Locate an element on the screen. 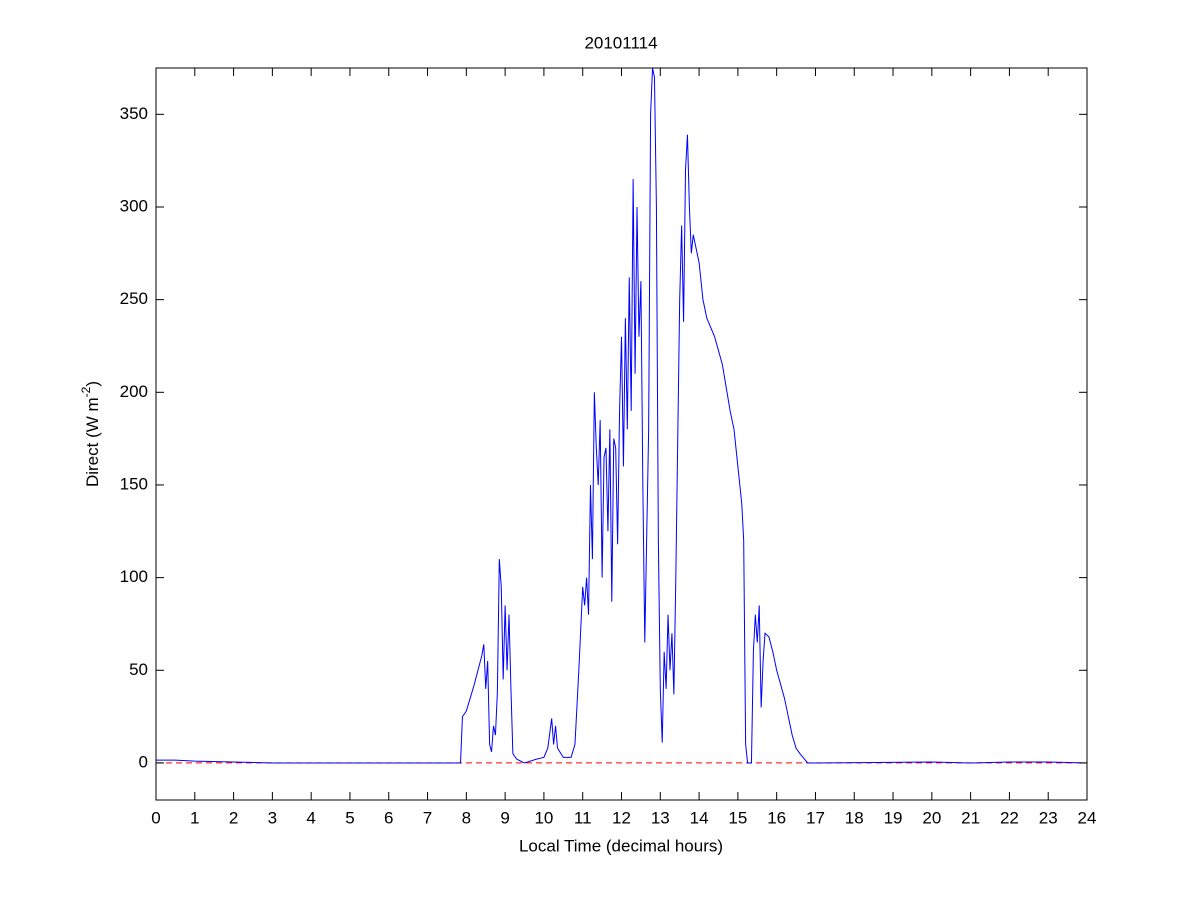  x-tick-label: 11 is located at coordinates (583, 817).